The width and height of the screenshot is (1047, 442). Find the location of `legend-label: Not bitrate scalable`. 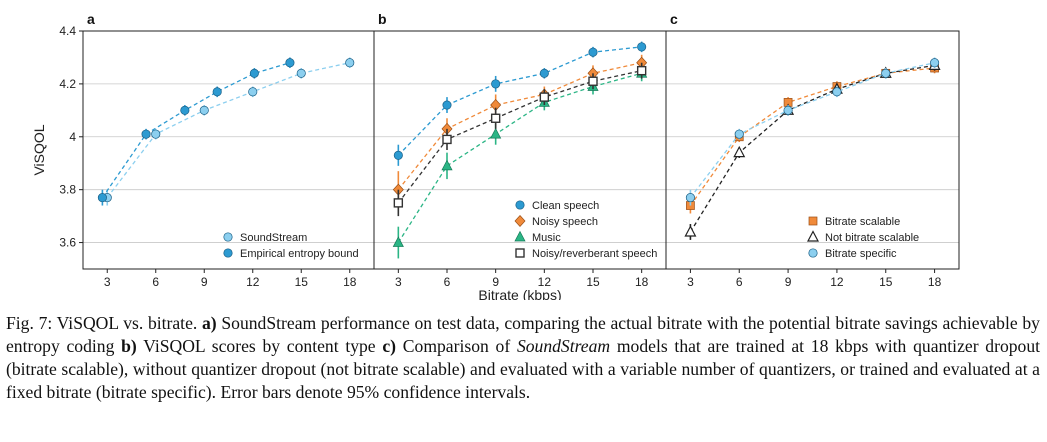

legend-label: Not bitrate scalable is located at coordinates (872, 238).